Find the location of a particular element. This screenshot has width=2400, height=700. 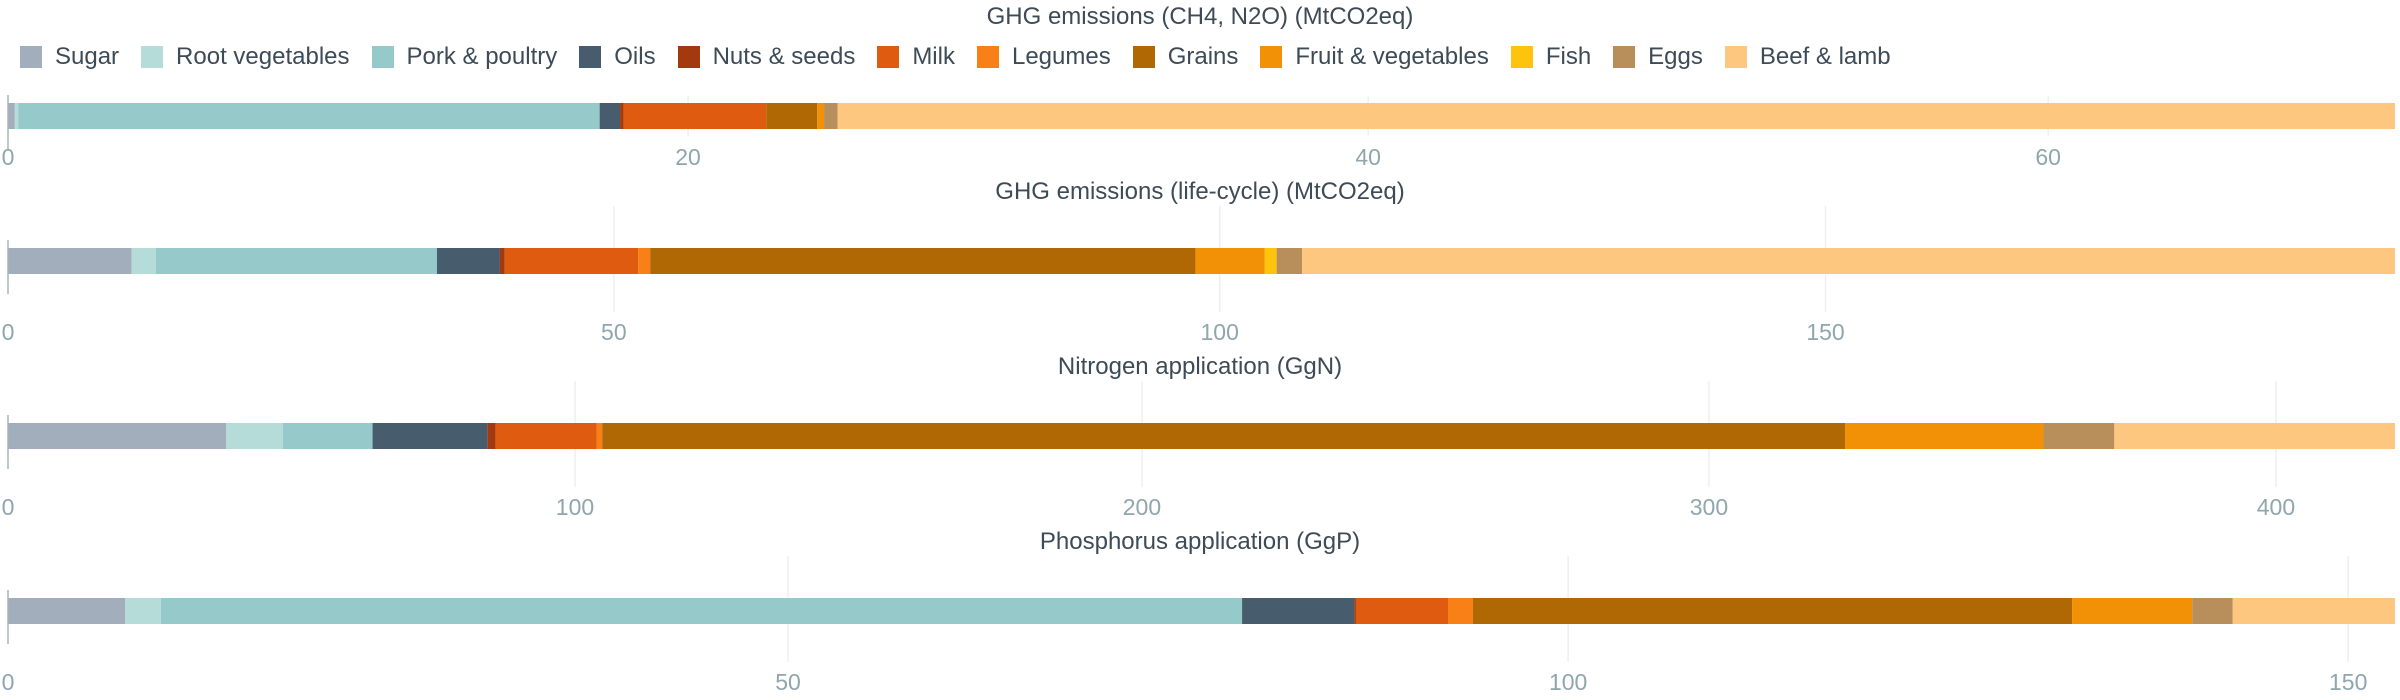

legend-item: Grains is located at coordinates (1185, 57).